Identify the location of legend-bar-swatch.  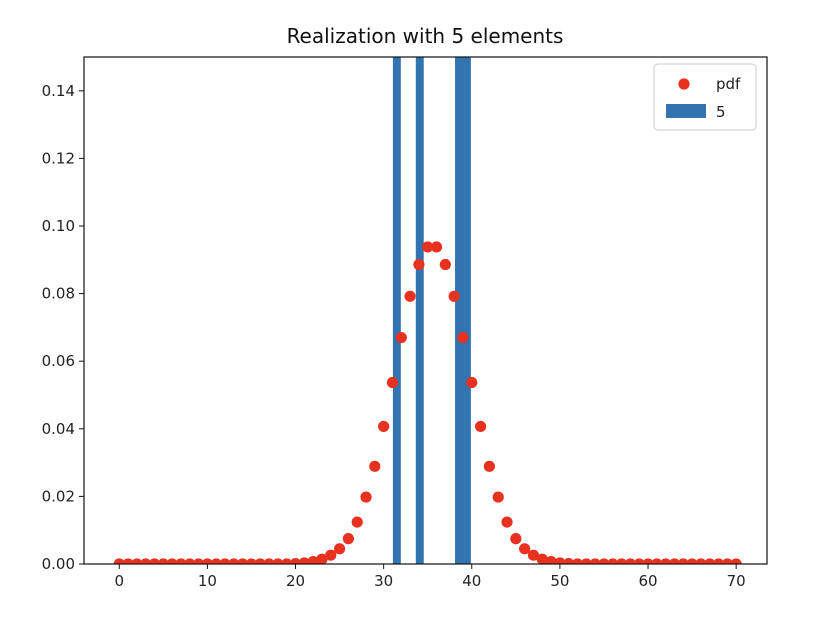
(686, 111).